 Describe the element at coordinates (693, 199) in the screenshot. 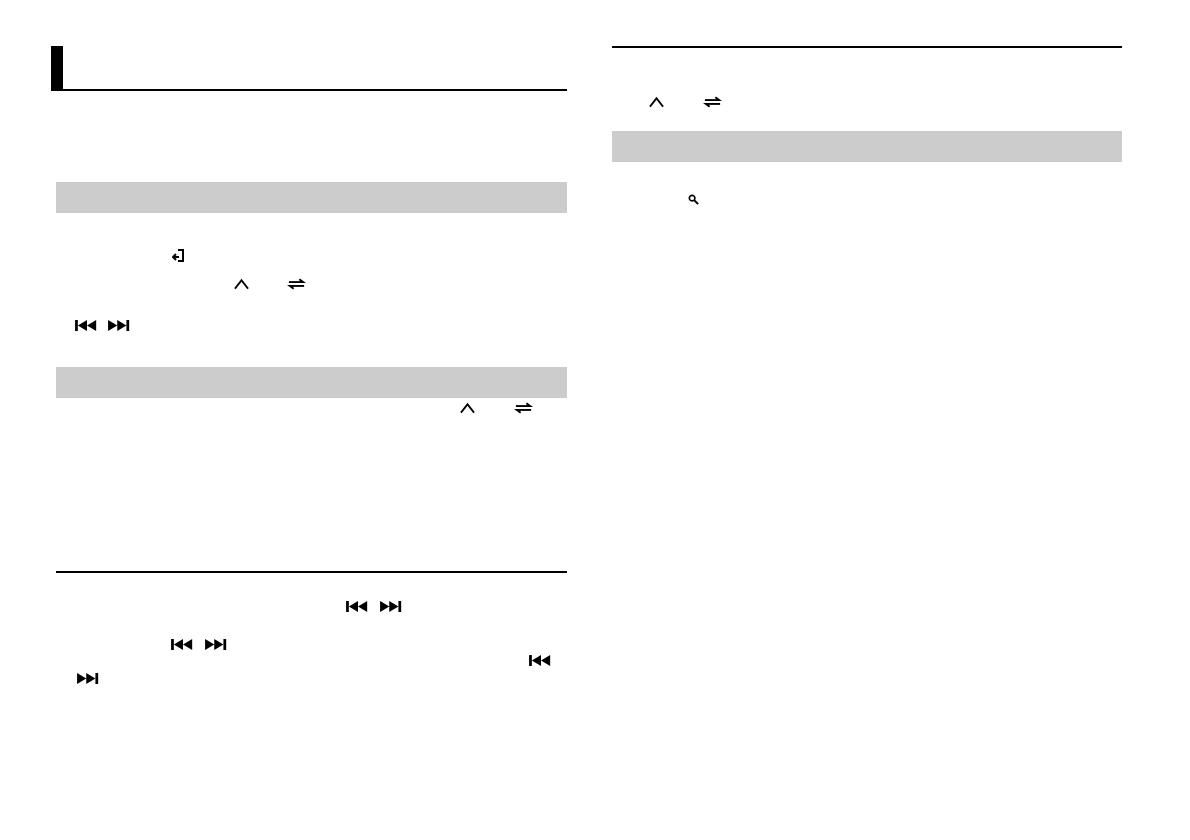

I see `search-icon` at that location.